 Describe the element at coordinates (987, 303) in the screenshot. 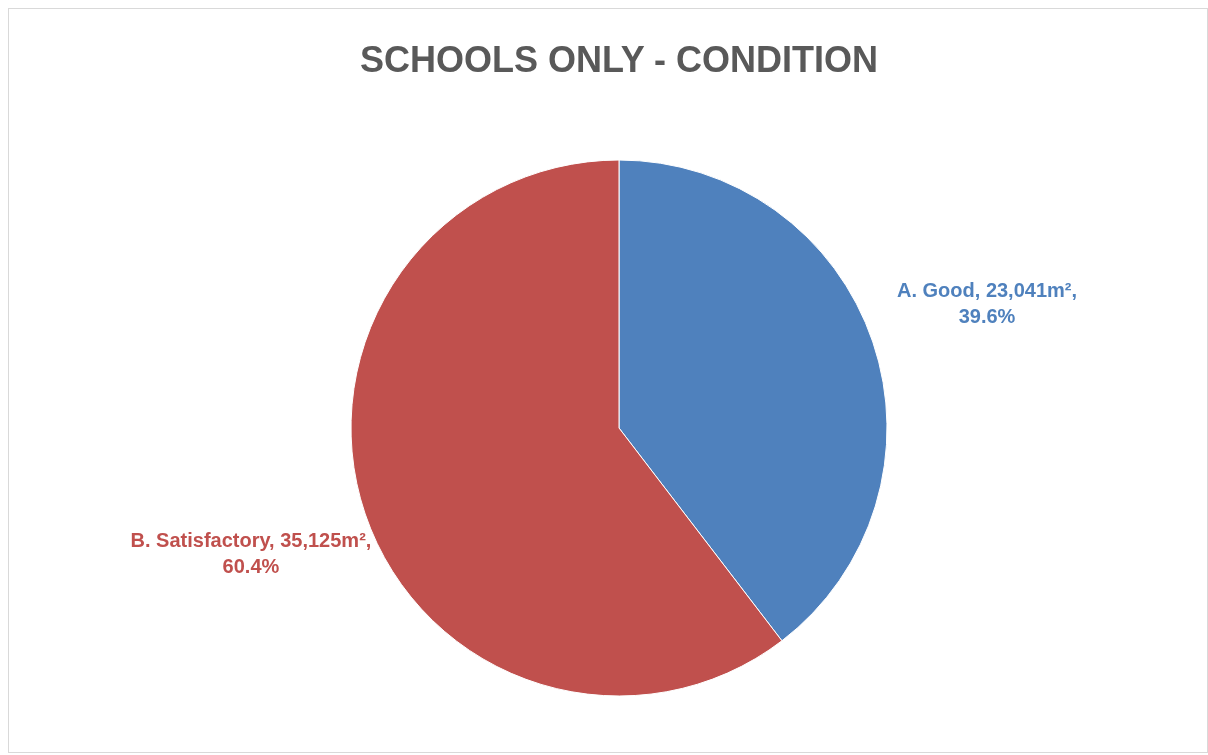

I see `slice-label: A. Good, 23,041m², 39.6%` at that location.